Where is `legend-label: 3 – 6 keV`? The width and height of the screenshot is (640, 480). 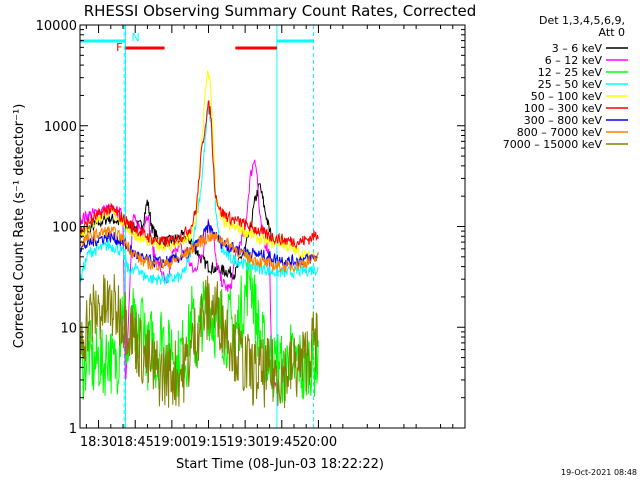
legend-label: 3 – 6 keV is located at coordinates (577, 48).